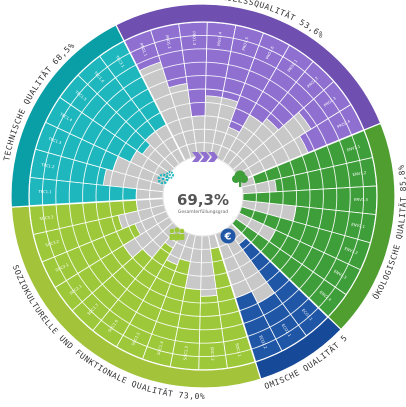 The width and height of the screenshot is (406, 407). Describe the element at coordinates (238, 350) in the screenshot. I see `criterion-label-soc1-1: SOC1.1` at that location.